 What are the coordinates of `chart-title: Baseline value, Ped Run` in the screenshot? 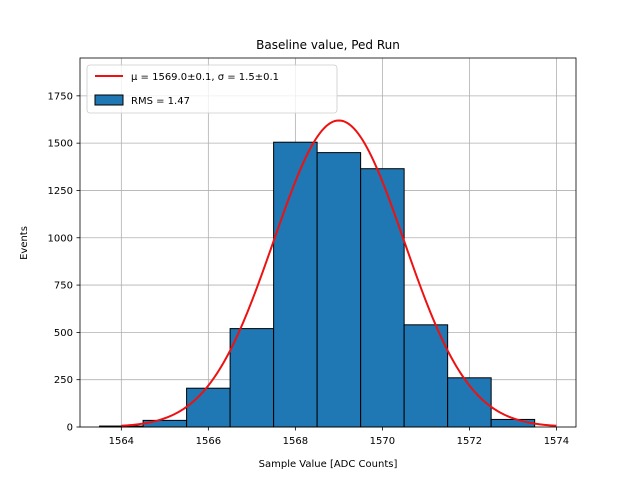 It's located at (328, 45).